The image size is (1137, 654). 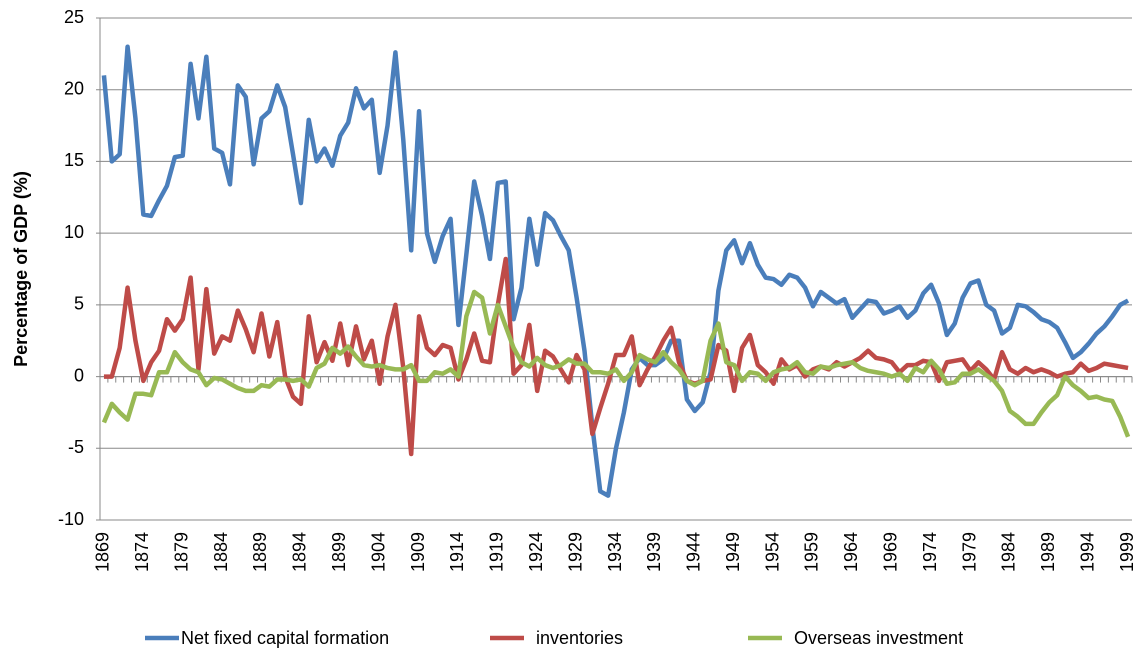 I want to click on x-tick-label: 1914, so click(x=457, y=552).